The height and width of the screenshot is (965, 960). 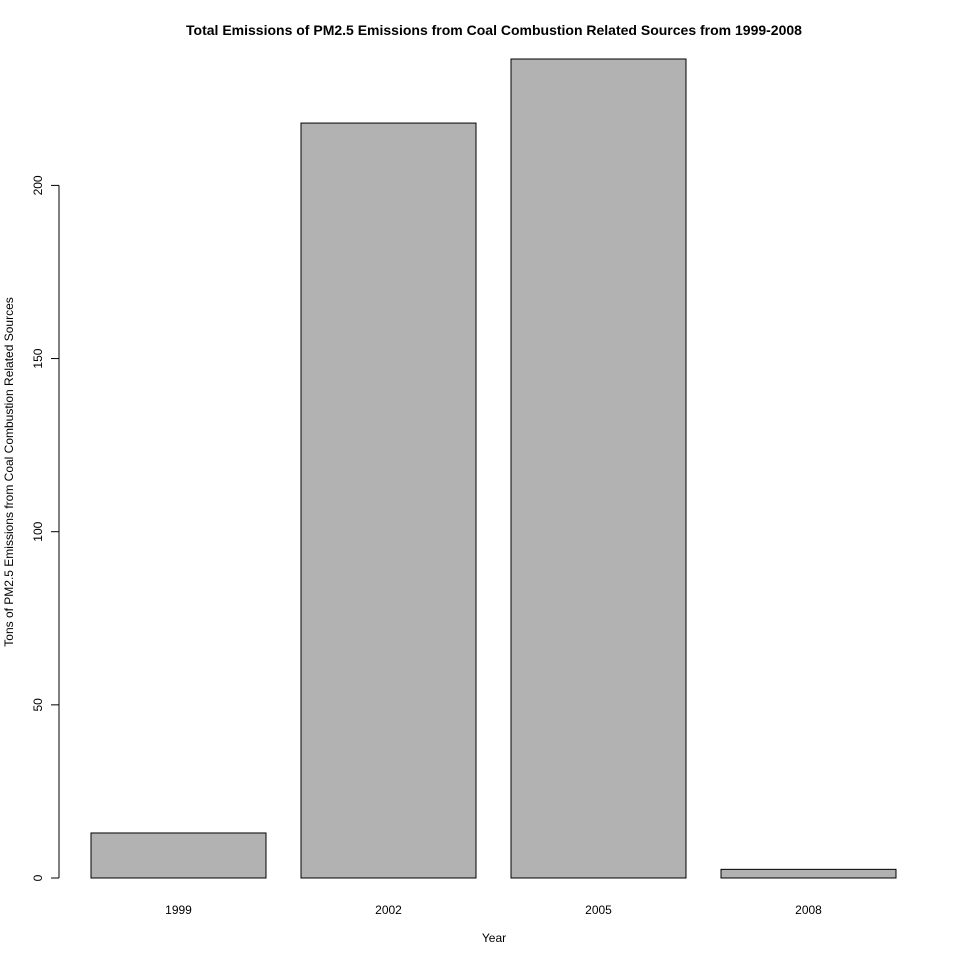 I want to click on y-tick-label-100: 100, so click(x=38, y=531).